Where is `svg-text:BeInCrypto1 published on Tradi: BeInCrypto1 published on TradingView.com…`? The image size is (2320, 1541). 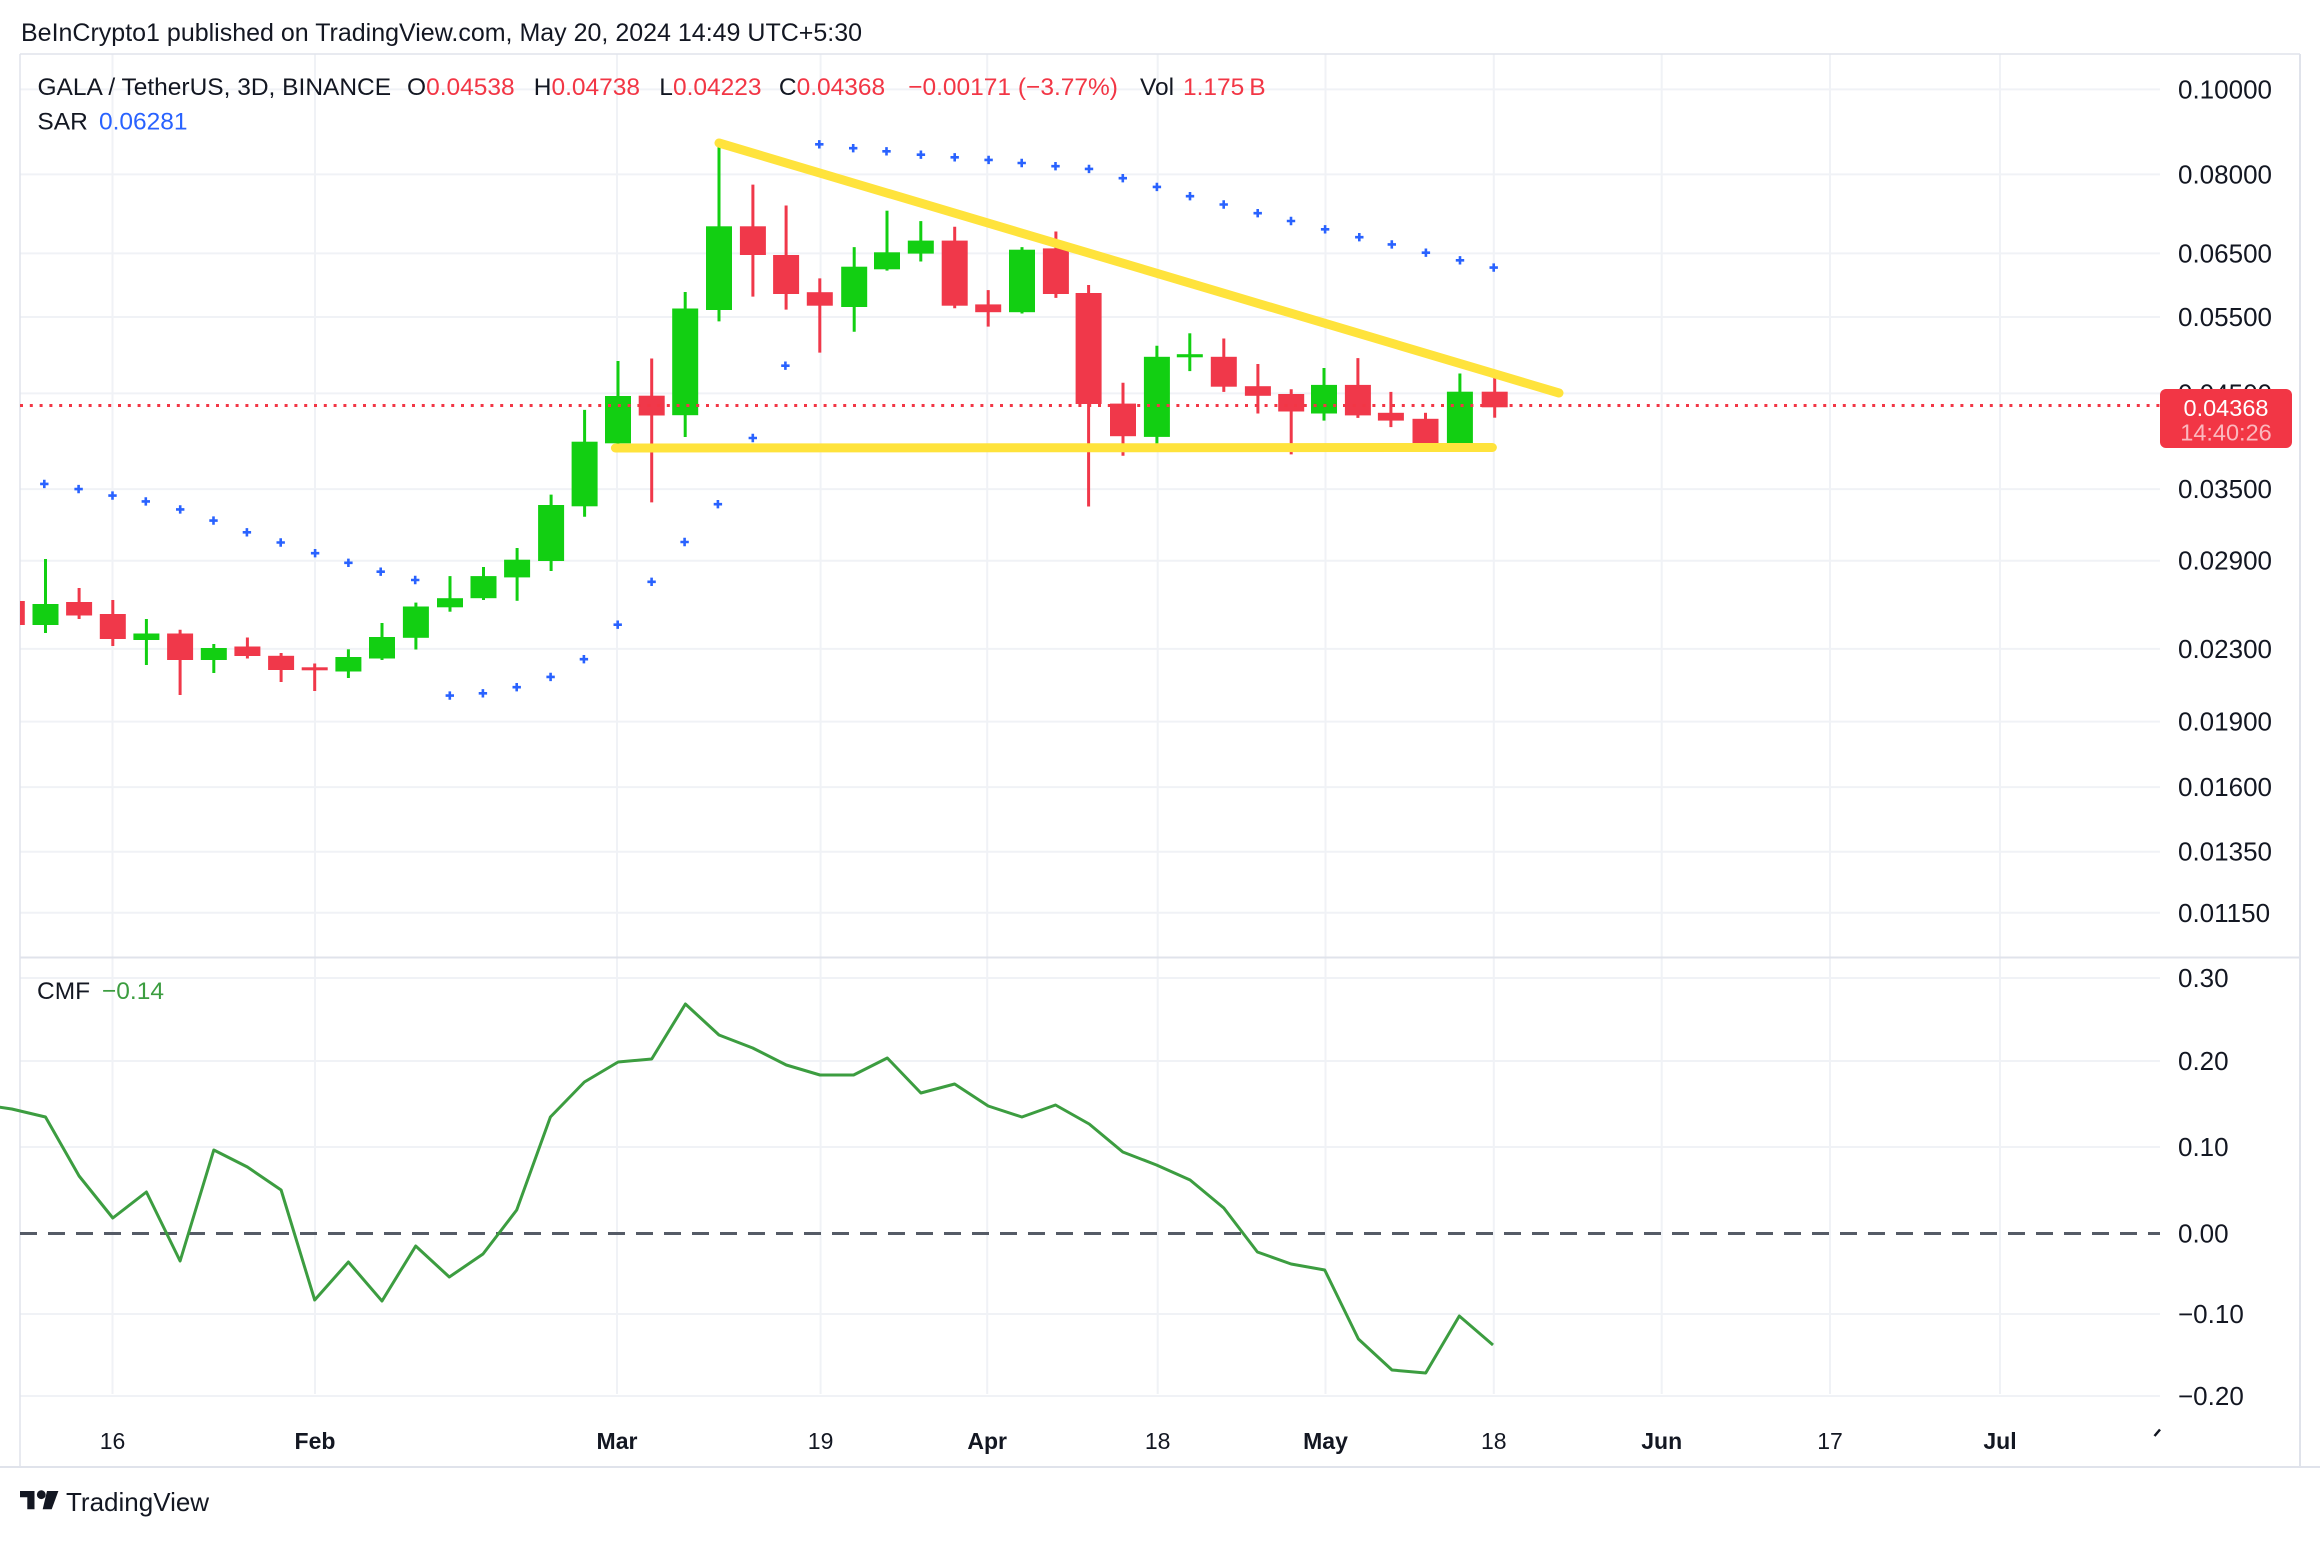
svg-text:BeInCrypto1 published on Tradi: BeInCrypto1 published on TradingView.com… is located at coordinates (441, 33).